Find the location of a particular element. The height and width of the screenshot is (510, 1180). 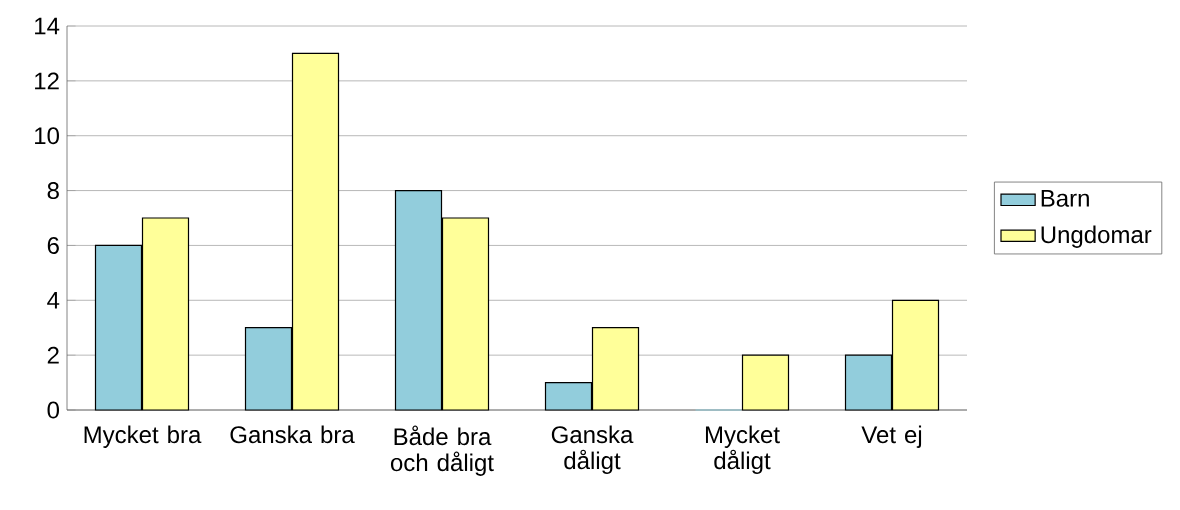

y-tick-label: 2 is located at coordinates (53, 355).